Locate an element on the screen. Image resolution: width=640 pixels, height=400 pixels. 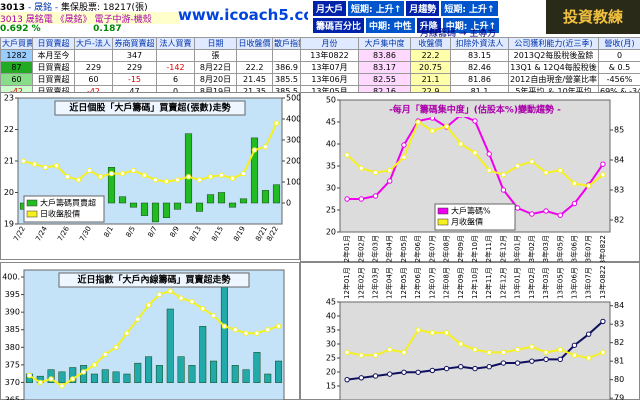
table-cell is located at coordinates (286, 55).